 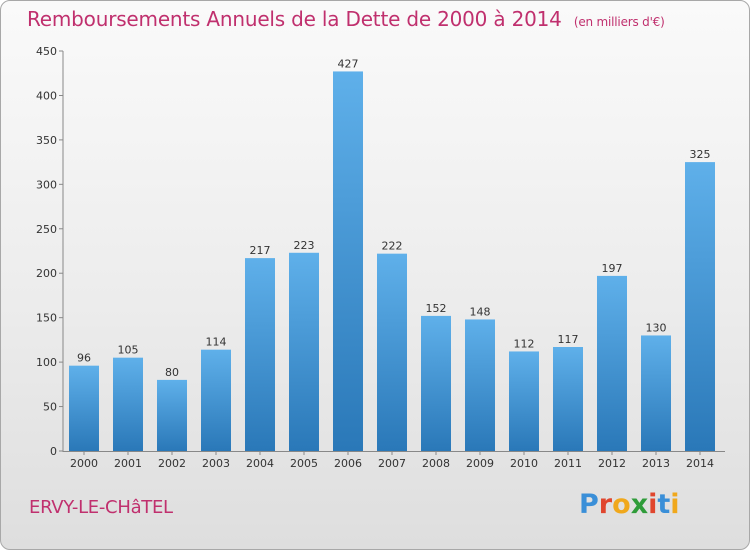 I want to click on y-tick-label: 400, so click(x=46, y=95).